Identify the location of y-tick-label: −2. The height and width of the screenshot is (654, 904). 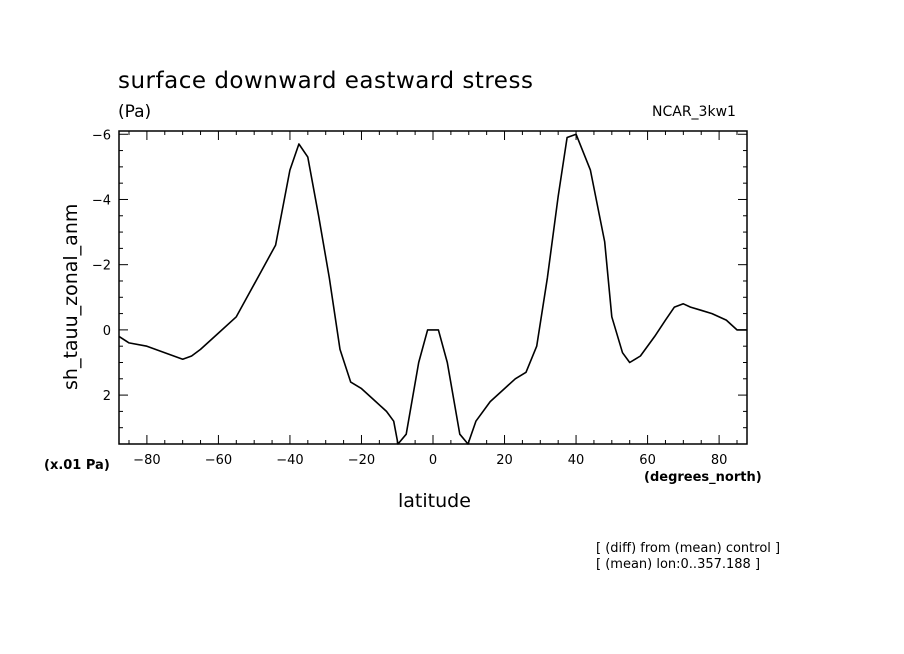
(101, 266).